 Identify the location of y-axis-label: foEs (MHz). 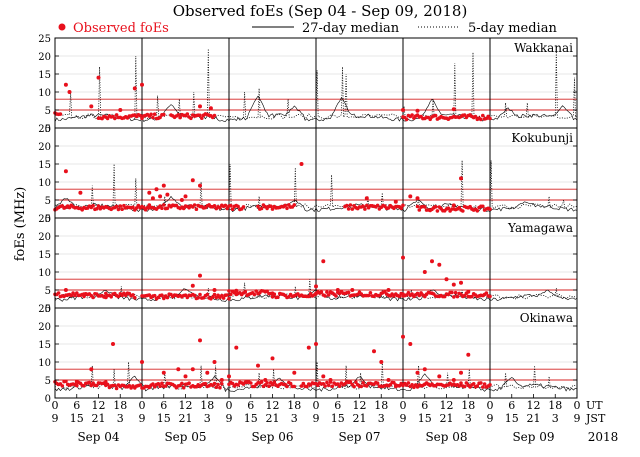
(20, 224).